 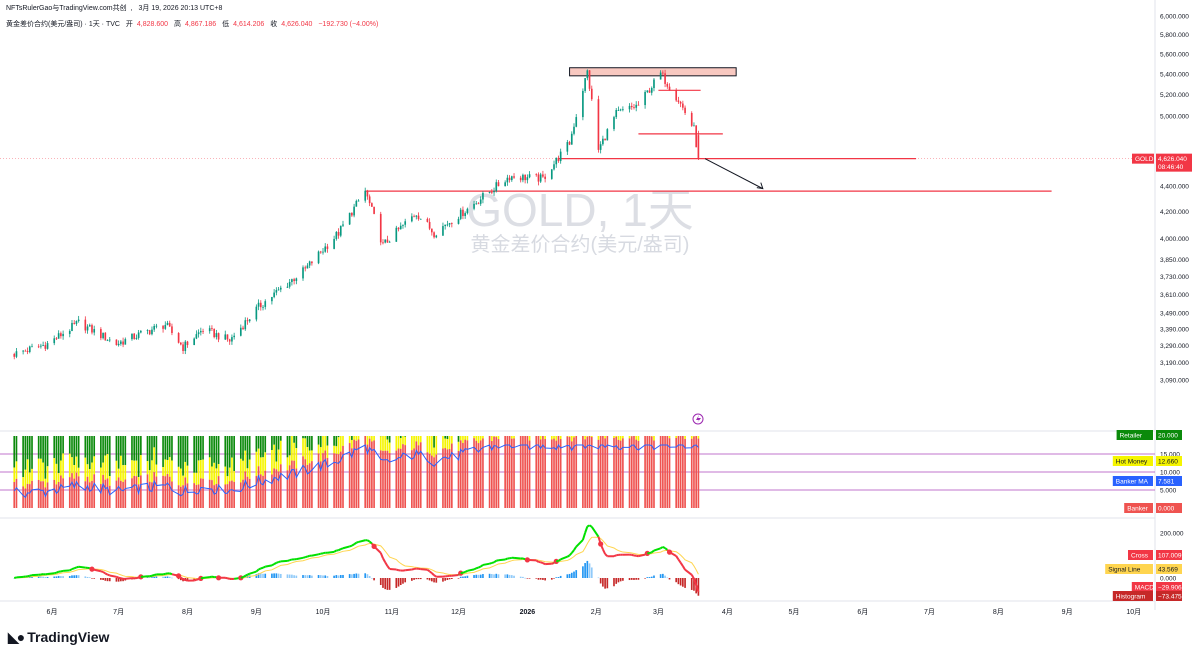 I want to click on signal-tag-label-box, so click(x=1129, y=569).